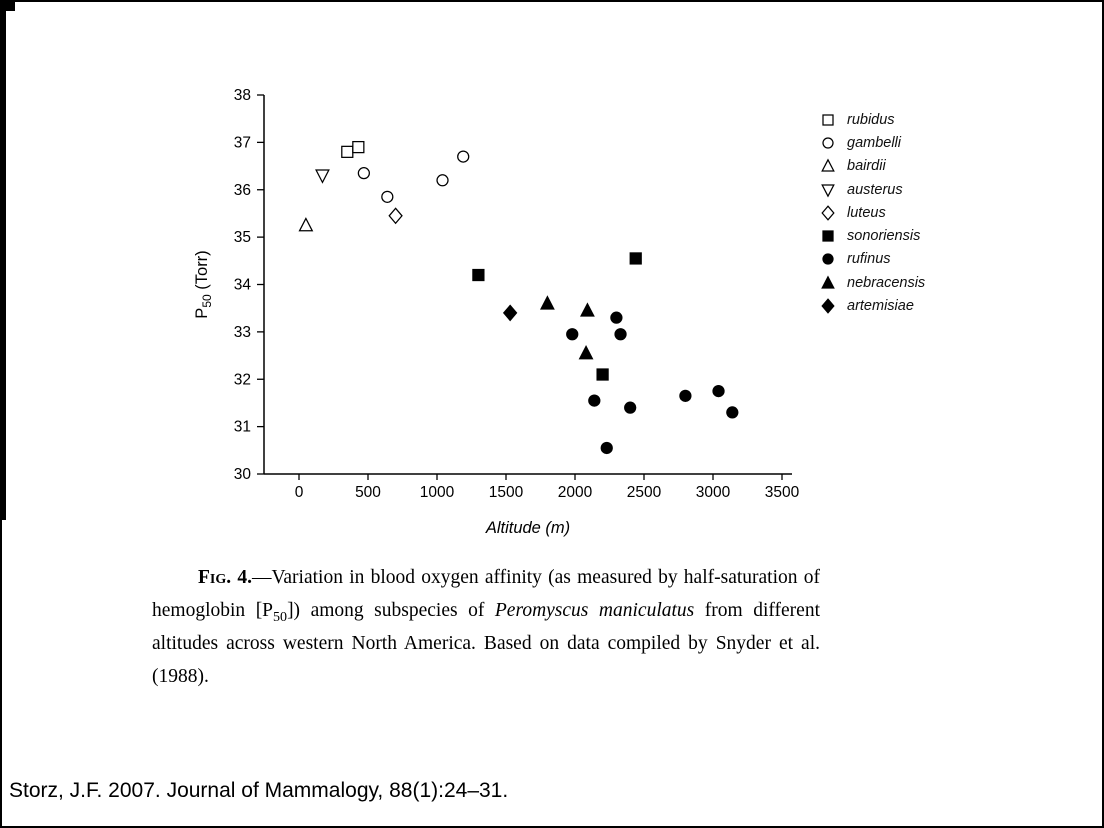 The image size is (1104, 828). I want to click on data-point-bairdii, so click(306, 224).